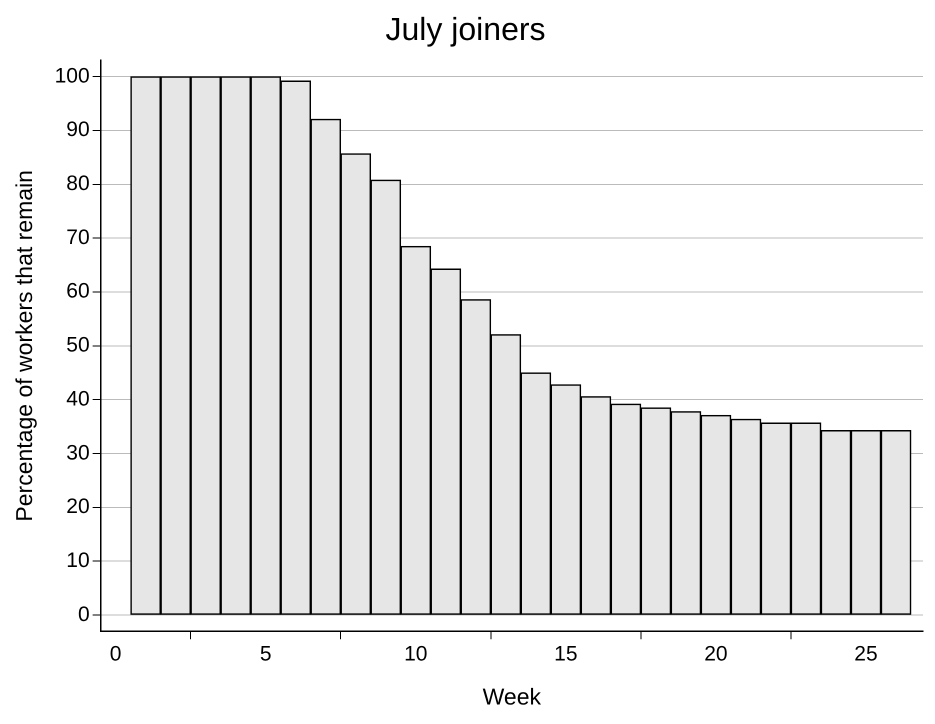 The image size is (935, 724). Describe the element at coordinates (78, 398) in the screenshot. I see `y-tick-label: 40` at that location.